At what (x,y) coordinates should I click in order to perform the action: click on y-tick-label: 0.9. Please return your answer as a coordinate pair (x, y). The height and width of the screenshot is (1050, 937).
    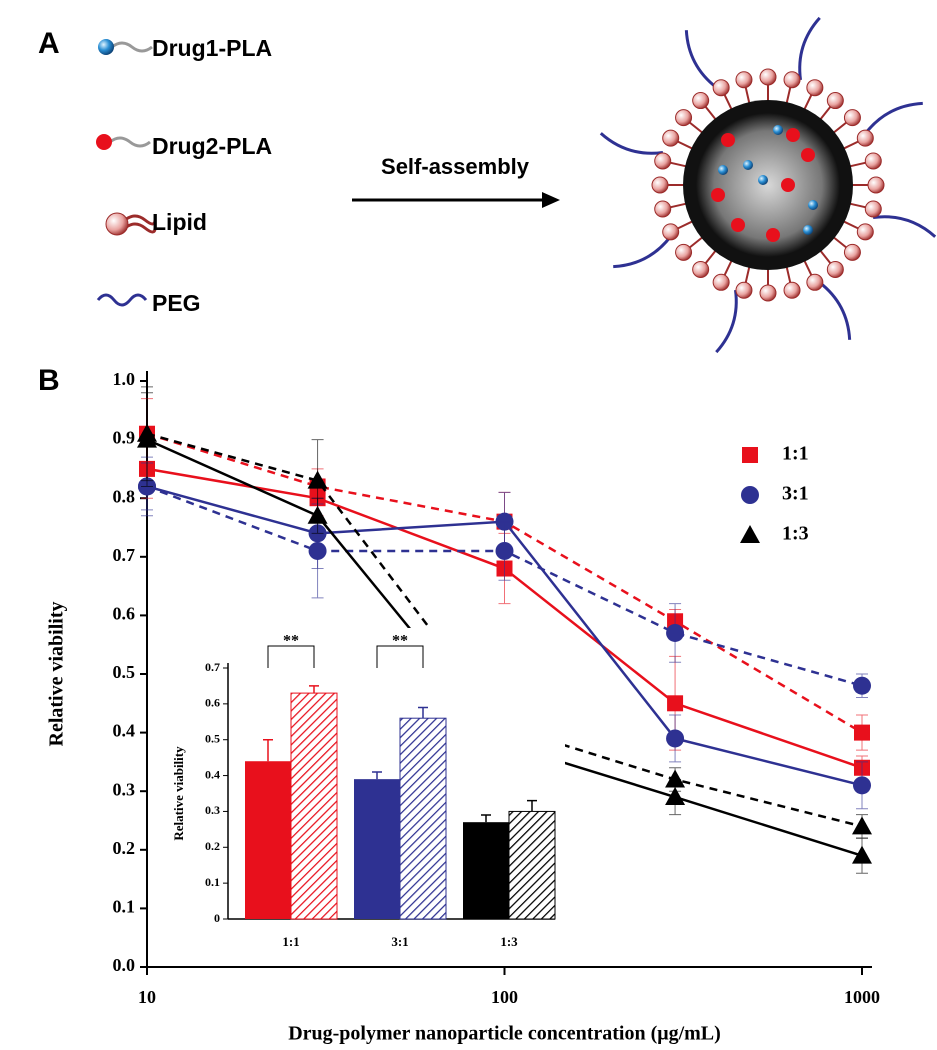
    Looking at the image, I should click on (124, 438).